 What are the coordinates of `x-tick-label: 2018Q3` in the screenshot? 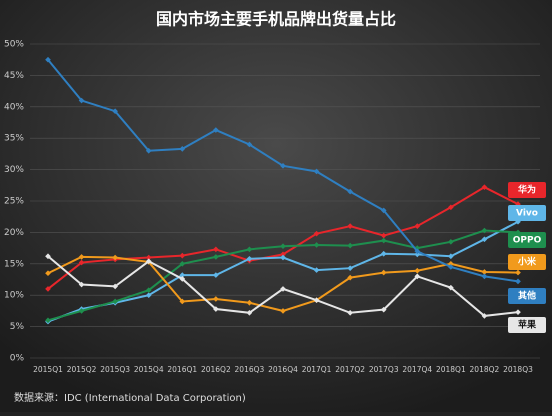 It's located at (518, 369).